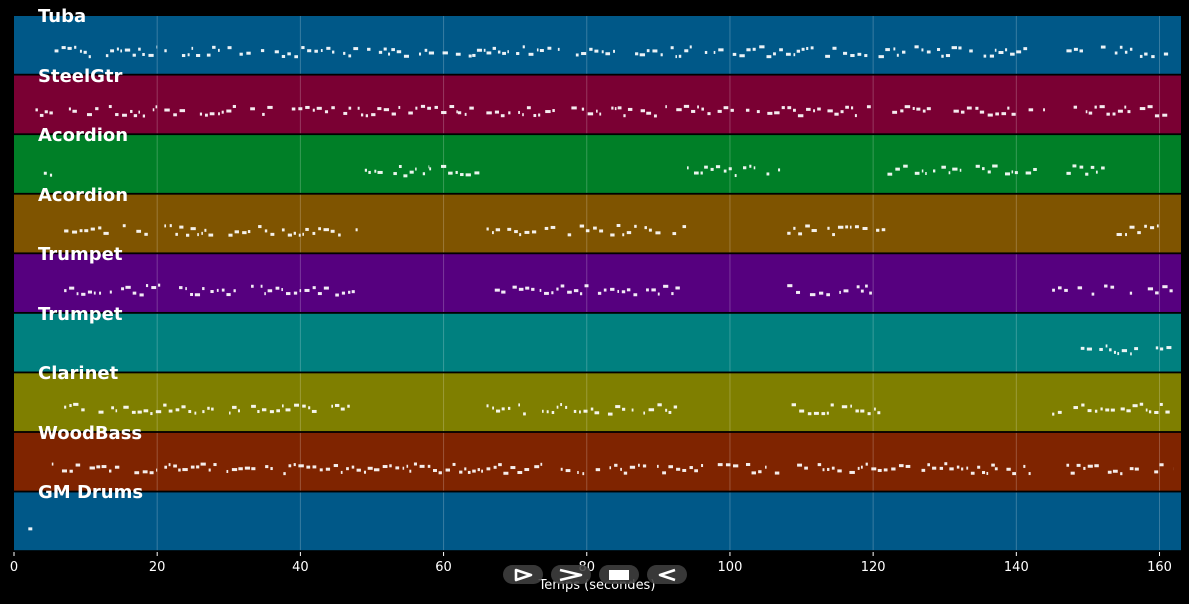  What do you see at coordinates (443, 567) in the screenshot?
I see `x-tick-label: 60` at bounding box center [443, 567].